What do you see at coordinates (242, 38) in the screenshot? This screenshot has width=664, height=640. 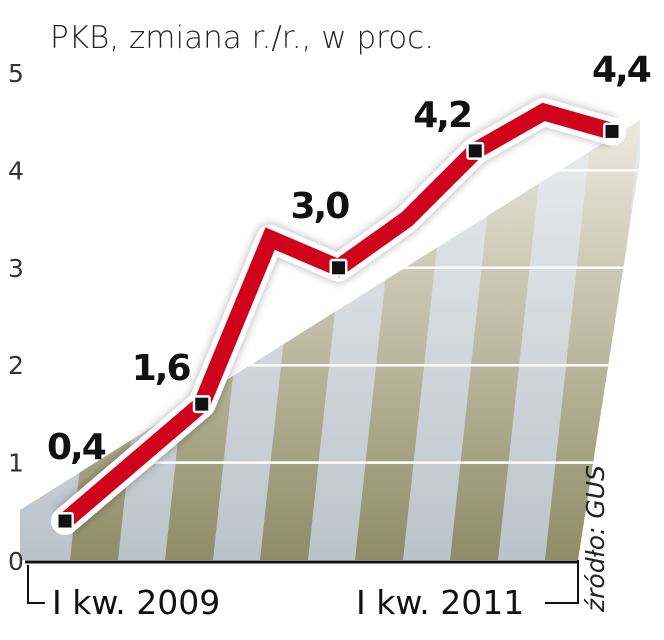 I see `chart-title: PKB, zmiana r./r., w proc.` at bounding box center [242, 38].